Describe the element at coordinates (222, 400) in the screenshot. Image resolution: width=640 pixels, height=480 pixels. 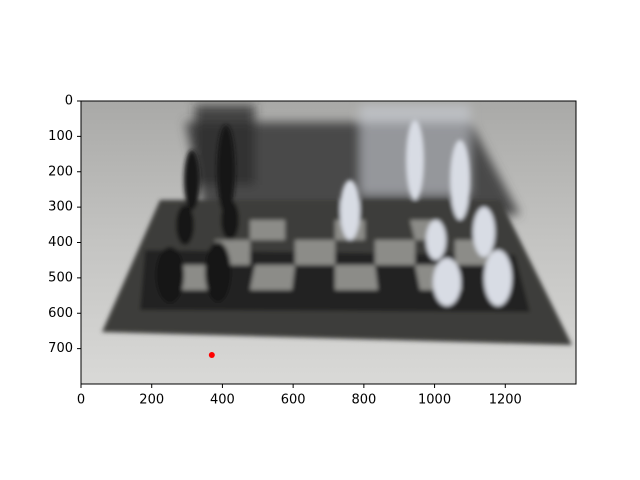
I see `x-tick-label: 400` at that location.